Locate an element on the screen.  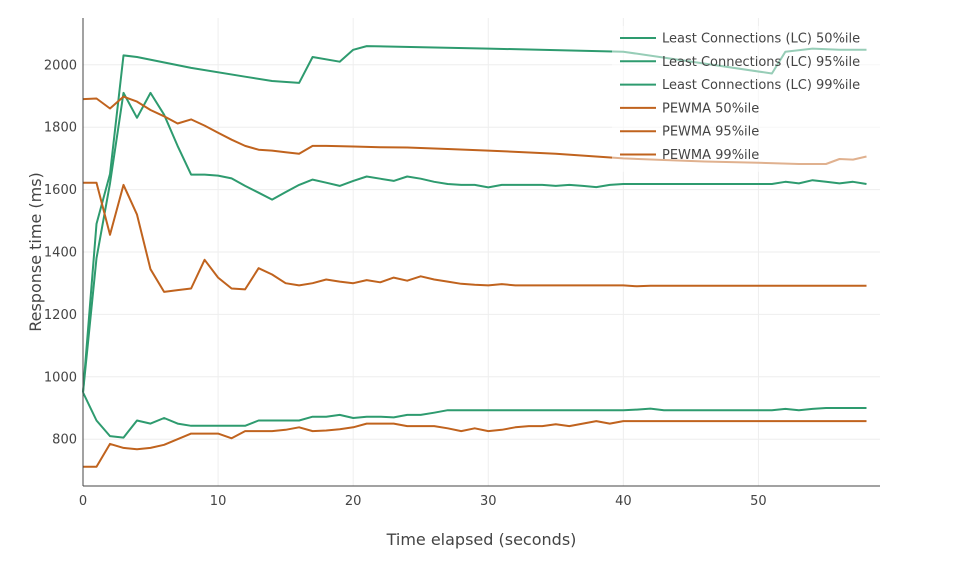
x-tick-label: 0 is located at coordinates (83, 501).